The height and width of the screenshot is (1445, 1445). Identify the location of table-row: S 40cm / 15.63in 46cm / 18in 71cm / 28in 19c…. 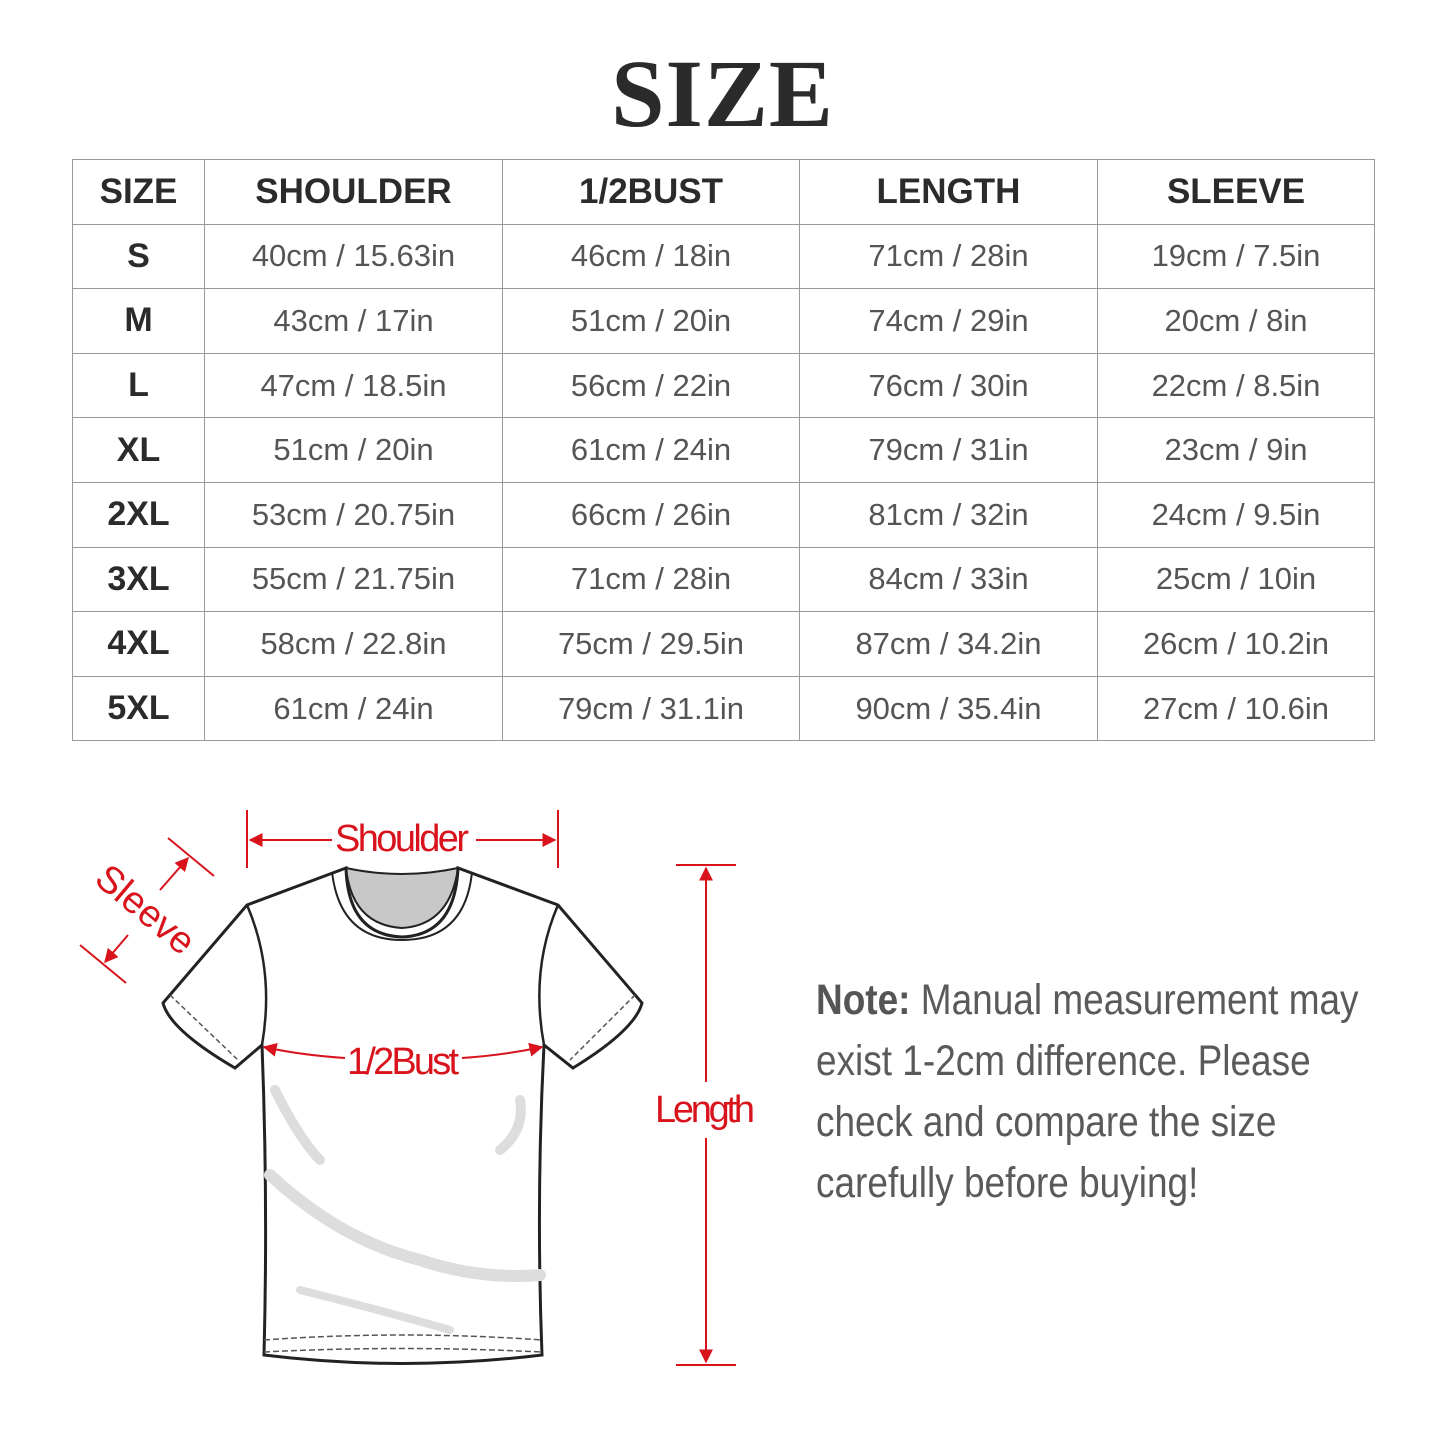
(723, 256).